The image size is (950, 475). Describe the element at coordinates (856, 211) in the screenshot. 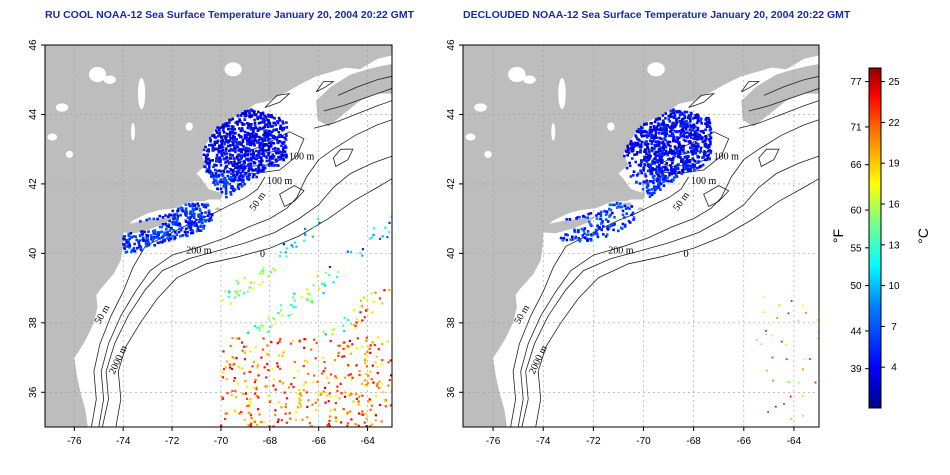

I see `fahrenheit-tick-label: 60` at that location.